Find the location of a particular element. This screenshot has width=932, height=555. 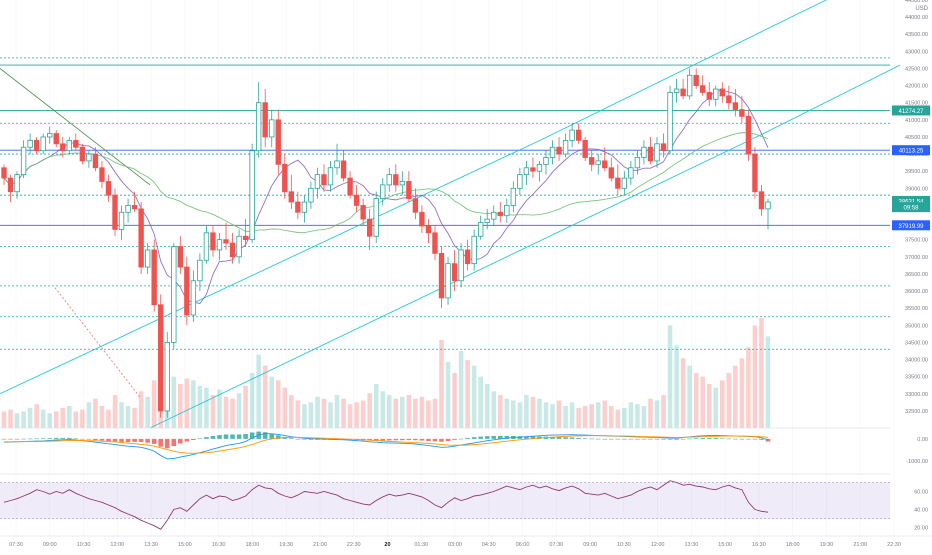

time-tick-label: 15:00 is located at coordinates (725, 545).